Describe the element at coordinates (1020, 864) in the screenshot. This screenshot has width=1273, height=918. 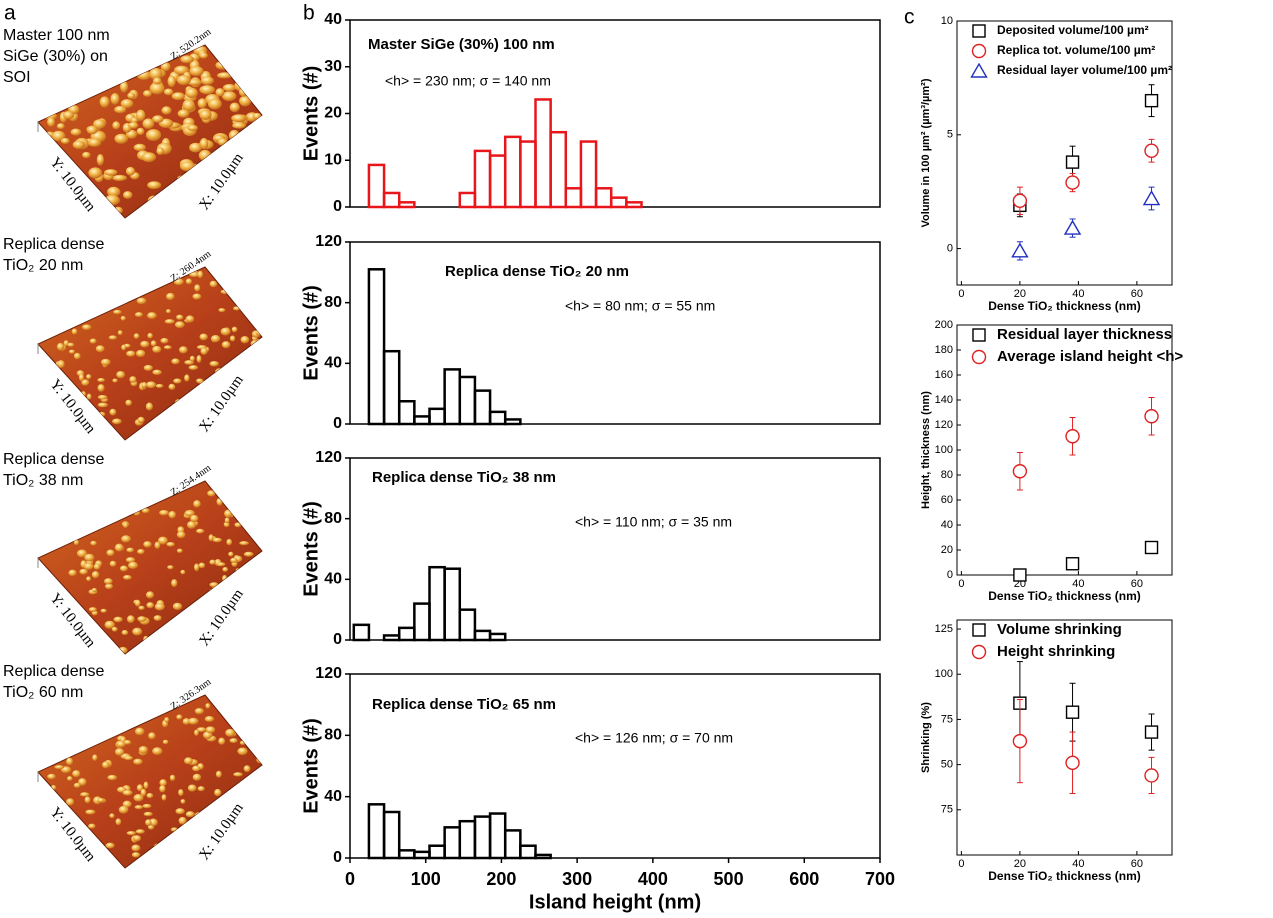
I see `x-tick-label: 20` at that location.